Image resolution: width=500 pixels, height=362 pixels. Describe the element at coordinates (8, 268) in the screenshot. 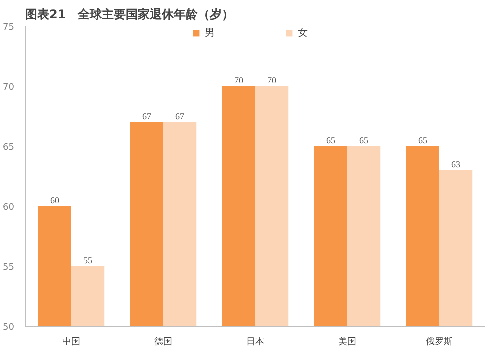

I see `y-tick-label: 55` at that location.